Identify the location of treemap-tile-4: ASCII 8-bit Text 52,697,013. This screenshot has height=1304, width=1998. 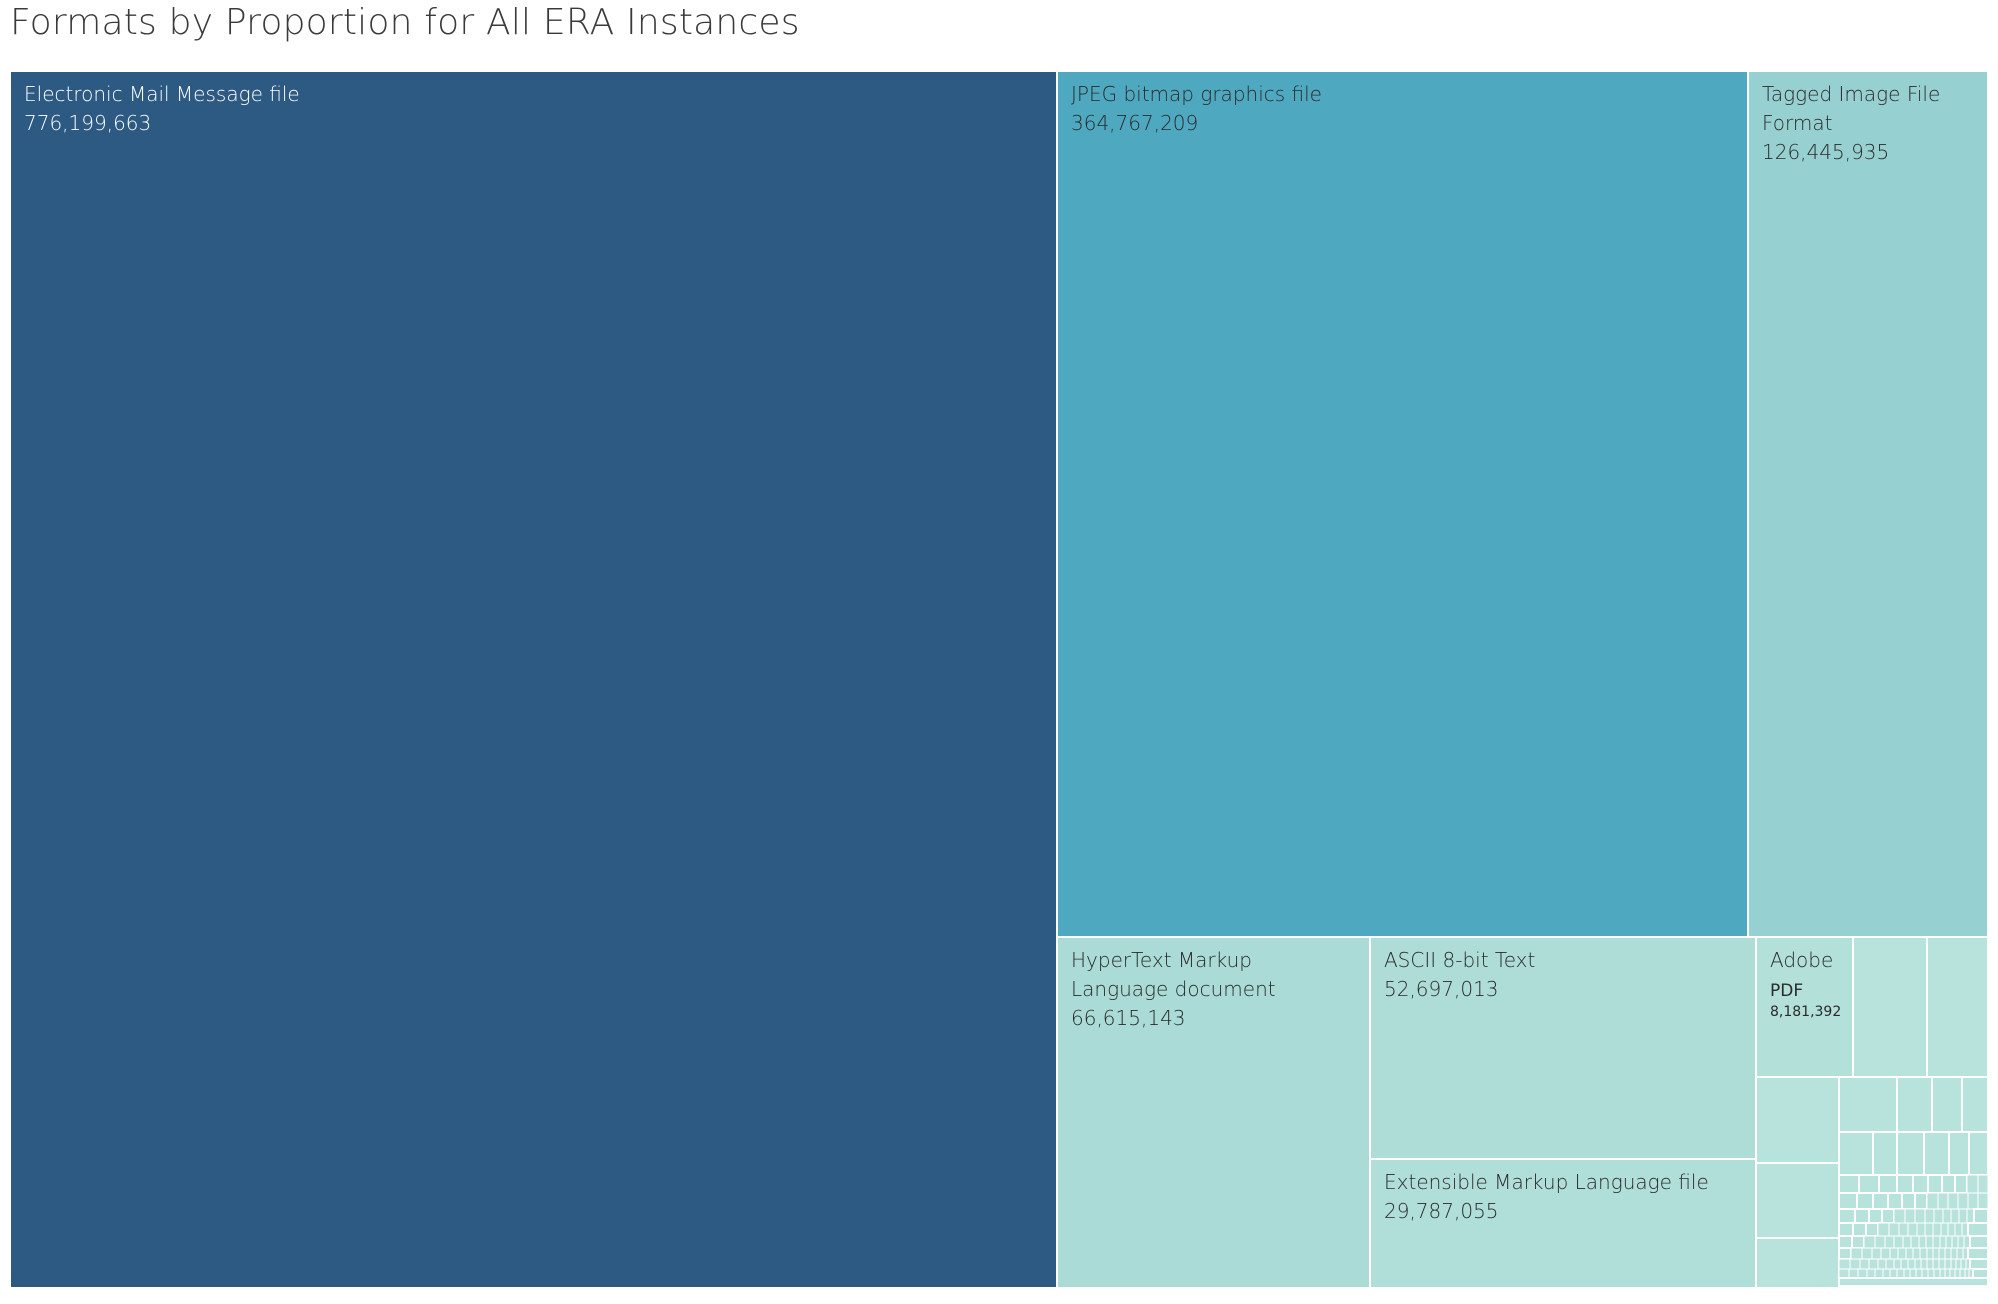
(1563, 1048).